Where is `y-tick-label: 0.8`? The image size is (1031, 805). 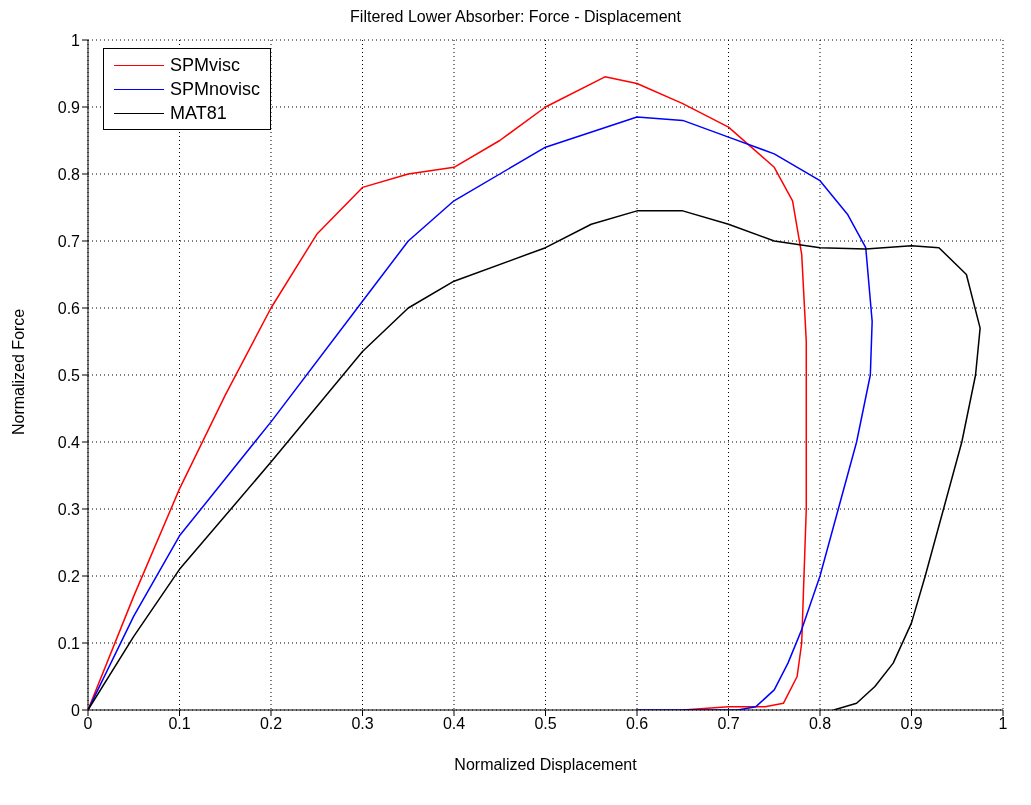 y-tick-label: 0.8 is located at coordinates (69, 174).